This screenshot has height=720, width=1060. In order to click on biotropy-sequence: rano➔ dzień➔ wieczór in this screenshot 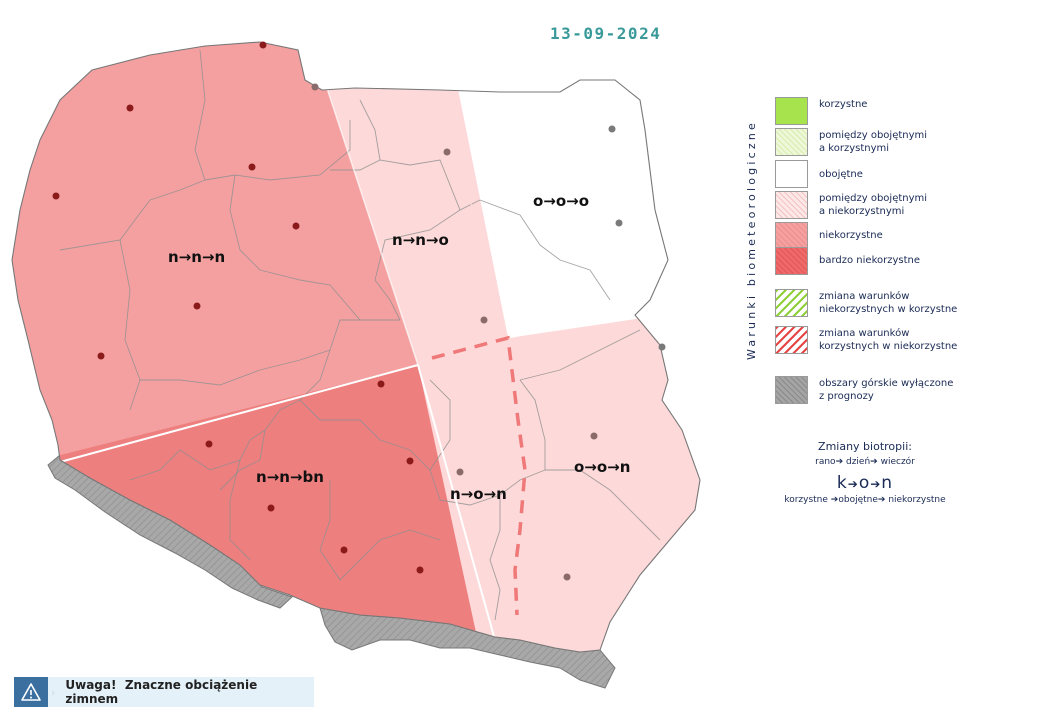, I will do `click(865, 462)`.